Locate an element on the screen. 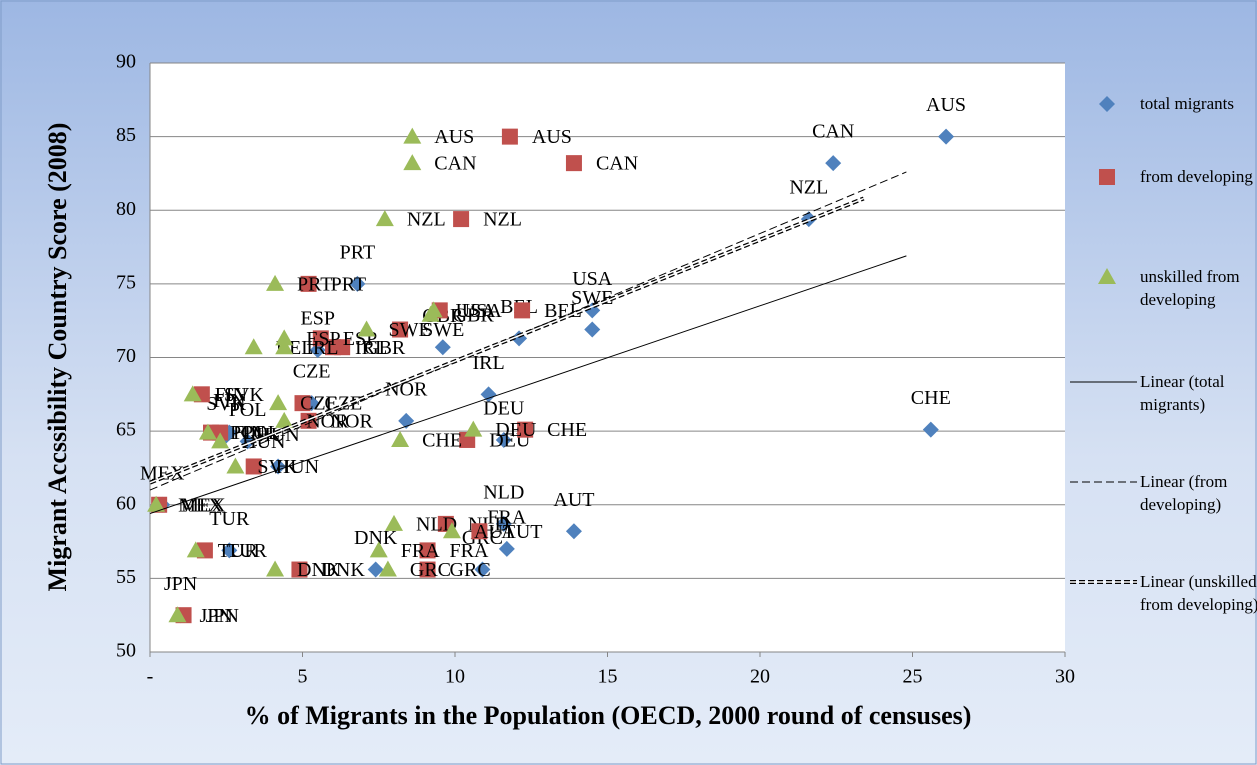 The image size is (1257, 765). point-label: SVK is located at coordinates (226, 404).